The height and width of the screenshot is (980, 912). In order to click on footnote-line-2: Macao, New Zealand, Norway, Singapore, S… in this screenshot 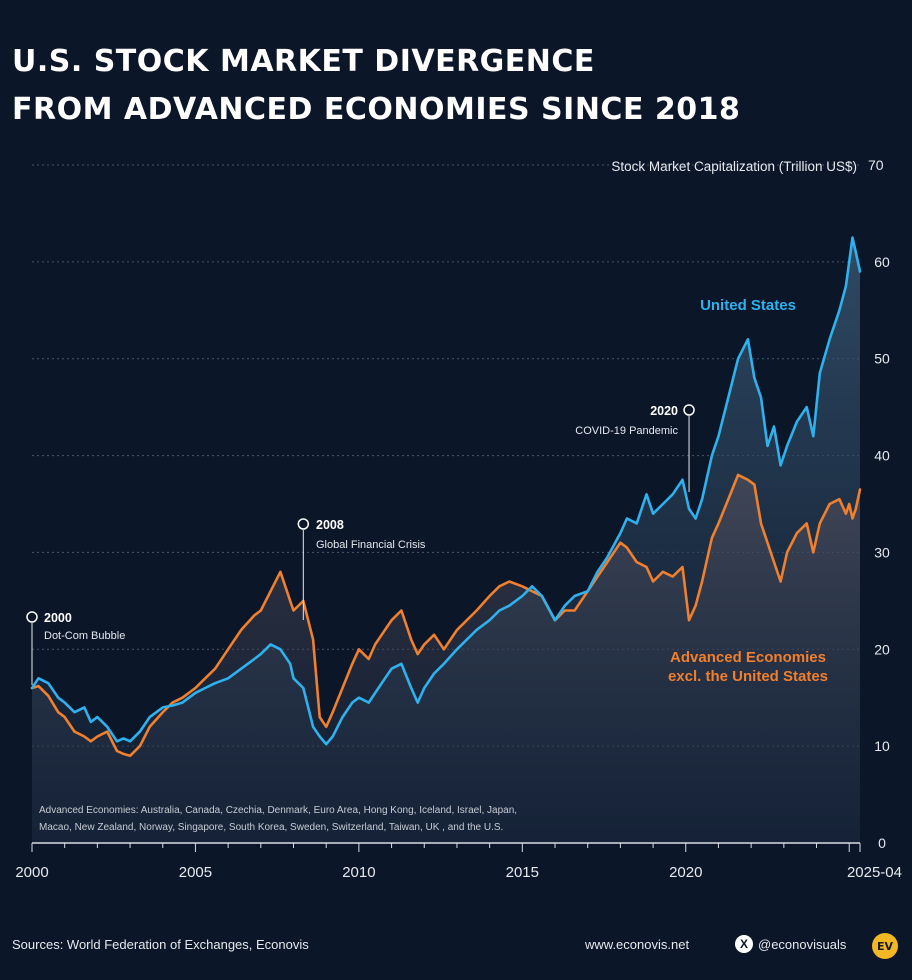, I will do `click(271, 827)`.